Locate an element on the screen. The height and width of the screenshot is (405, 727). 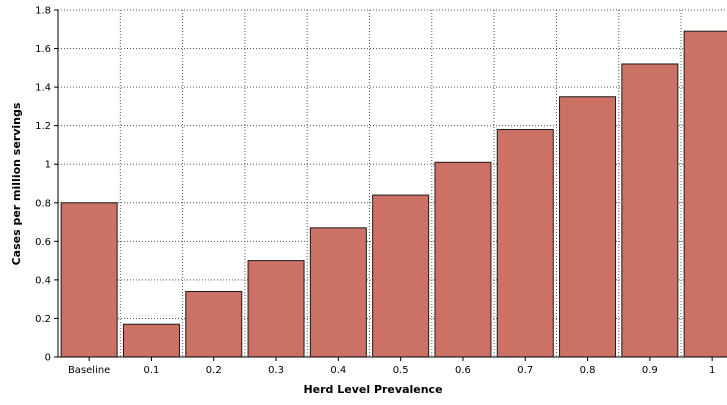
x-tick-label: 0.6 is located at coordinates (463, 370).